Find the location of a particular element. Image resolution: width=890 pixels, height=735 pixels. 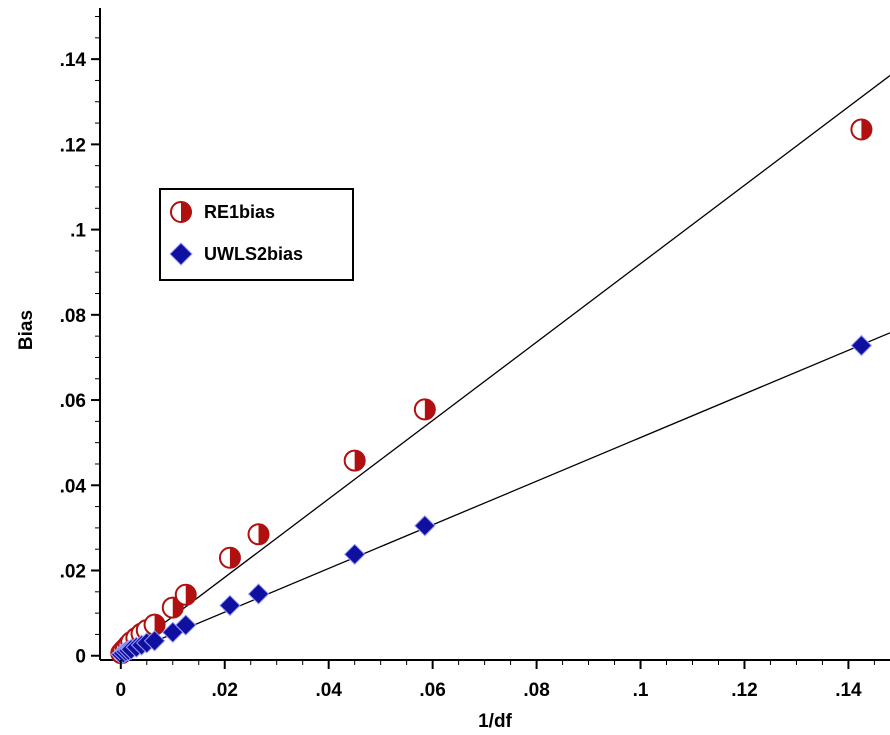

y-tick-label: .08 is located at coordinates (73, 316).